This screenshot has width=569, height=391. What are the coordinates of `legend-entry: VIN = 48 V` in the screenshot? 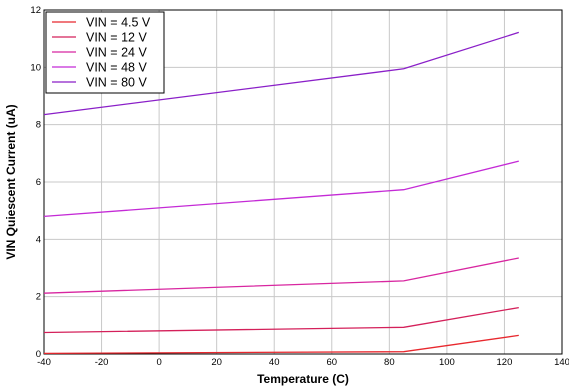 It's located at (116, 68).